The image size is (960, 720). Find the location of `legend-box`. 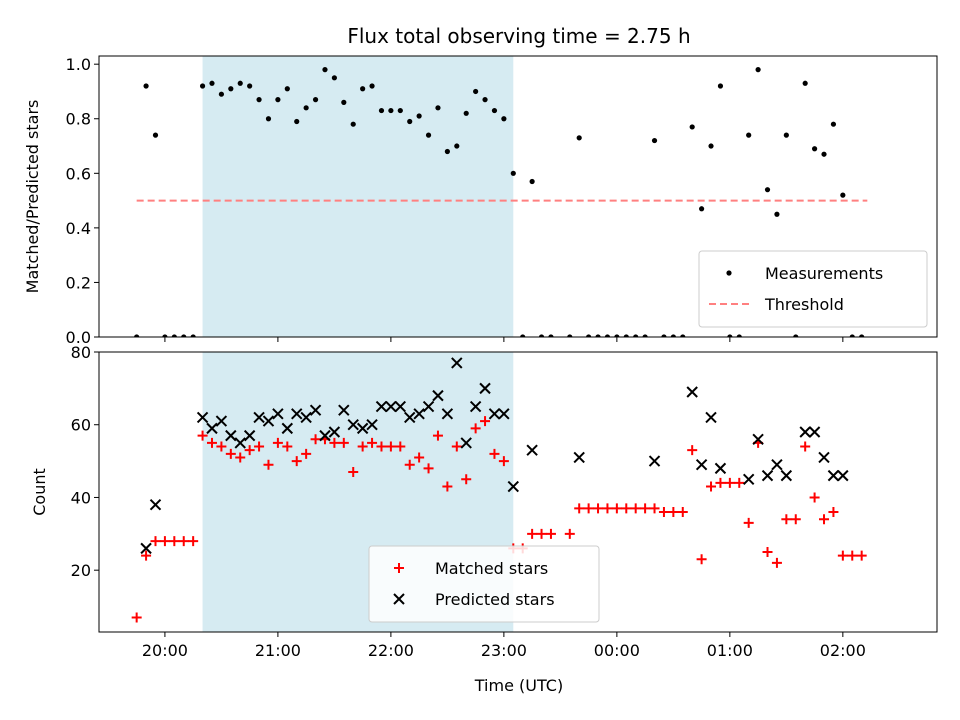

legend-box is located at coordinates (813, 289).